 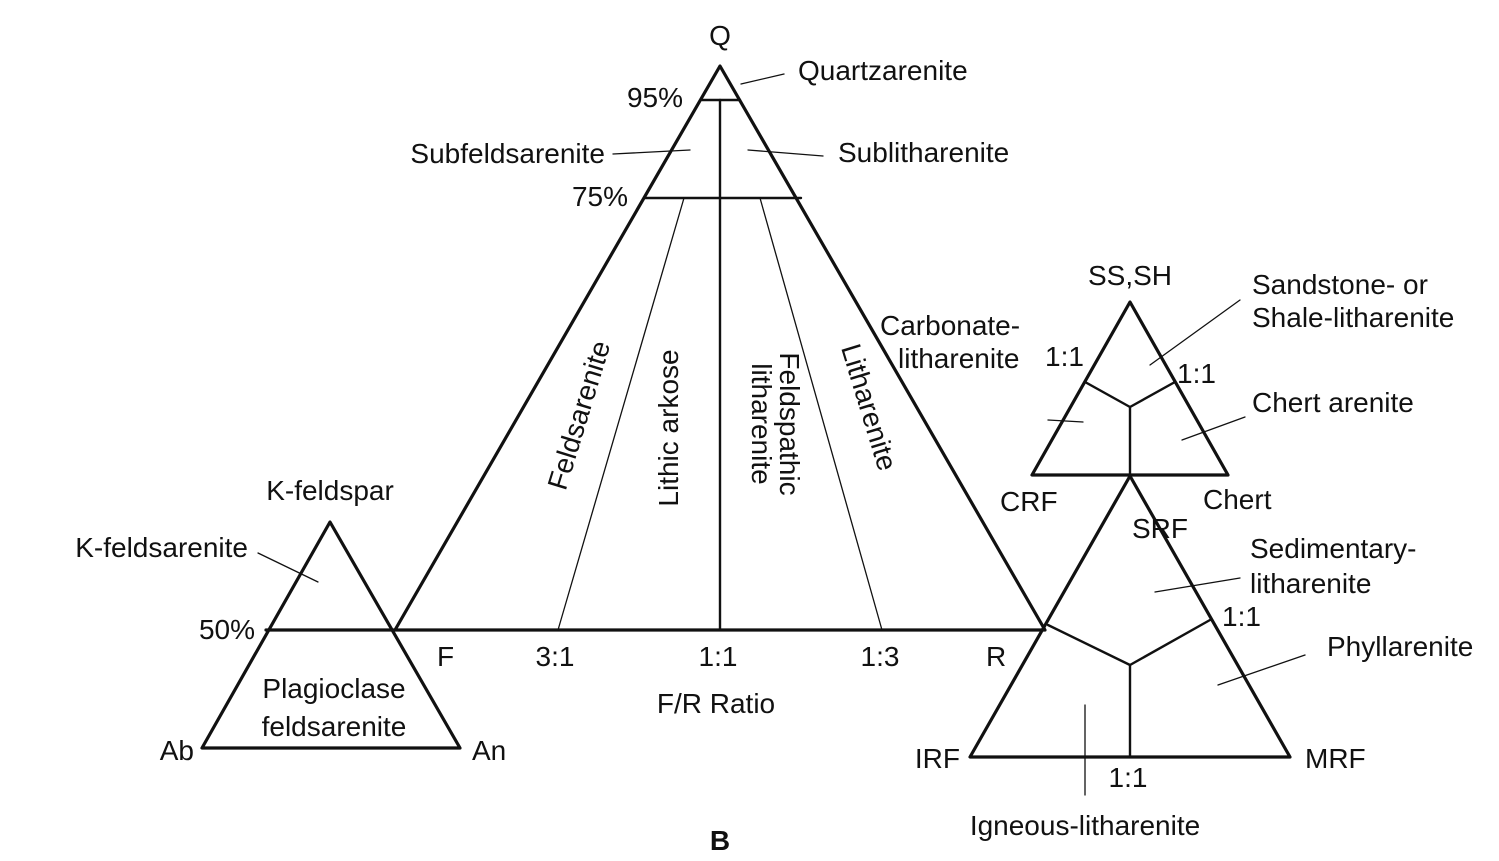 I want to click on ratio-lower-bottom: 1:1, so click(x=1128, y=777).